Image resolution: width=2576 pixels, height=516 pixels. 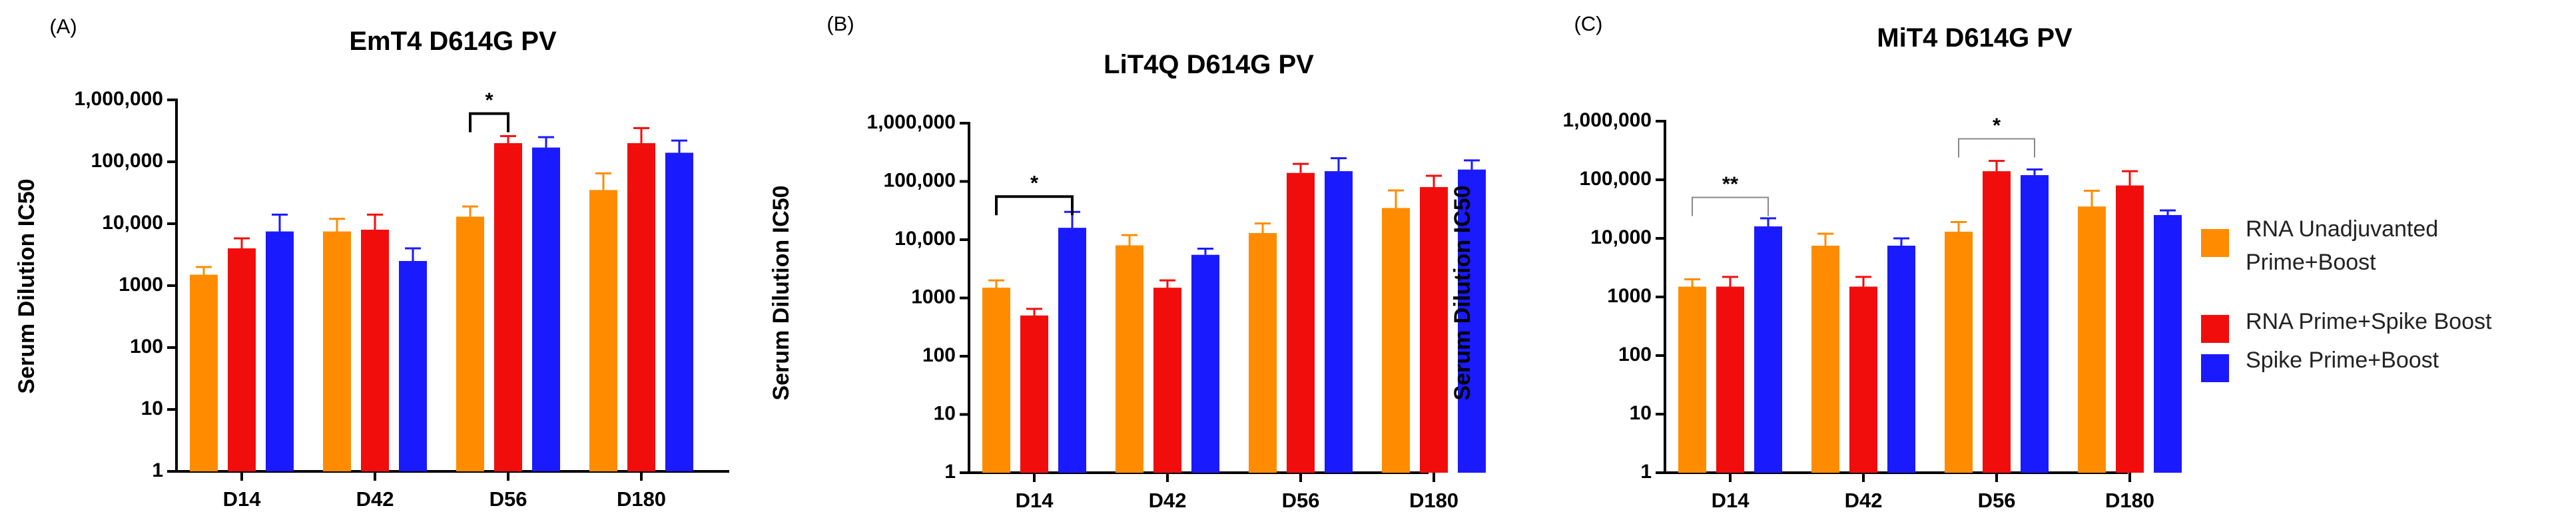 What do you see at coordinates (840, 23) in the screenshot?
I see `panel-label: (B)` at bounding box center [840, 23].